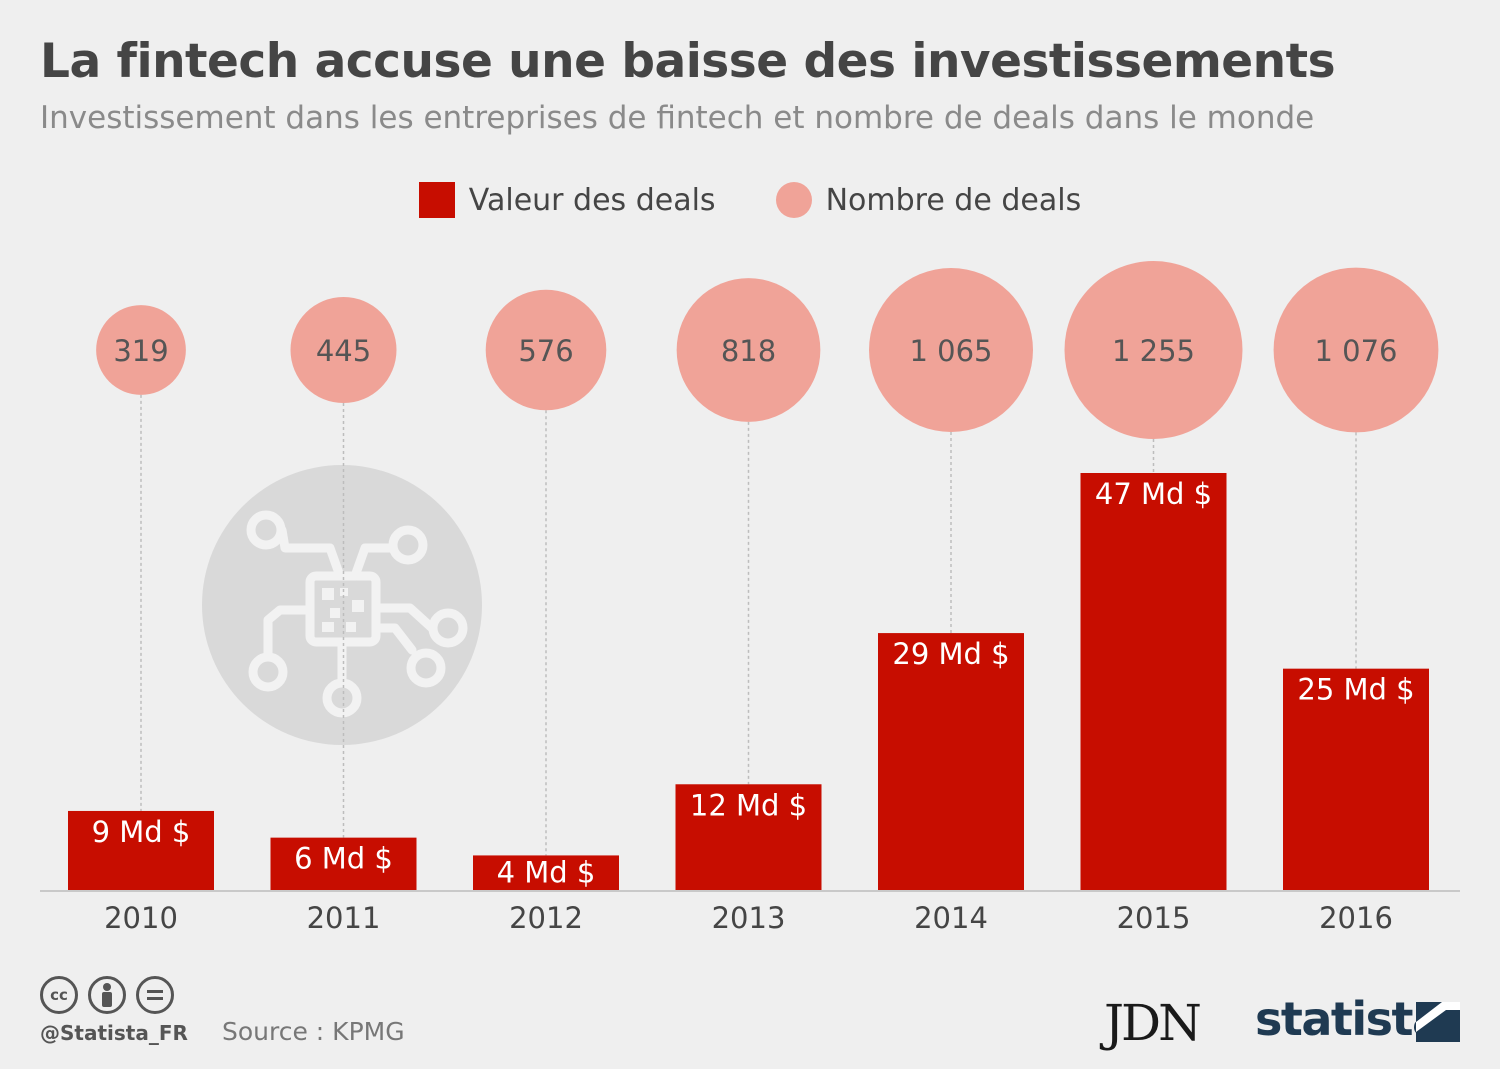 The height and width of the screenshot is (1069, 1500). What do you see at coordinates (344, 918) in the screenshot?
I see `x-tick-label: 2011` at bounding box center [344, 918].